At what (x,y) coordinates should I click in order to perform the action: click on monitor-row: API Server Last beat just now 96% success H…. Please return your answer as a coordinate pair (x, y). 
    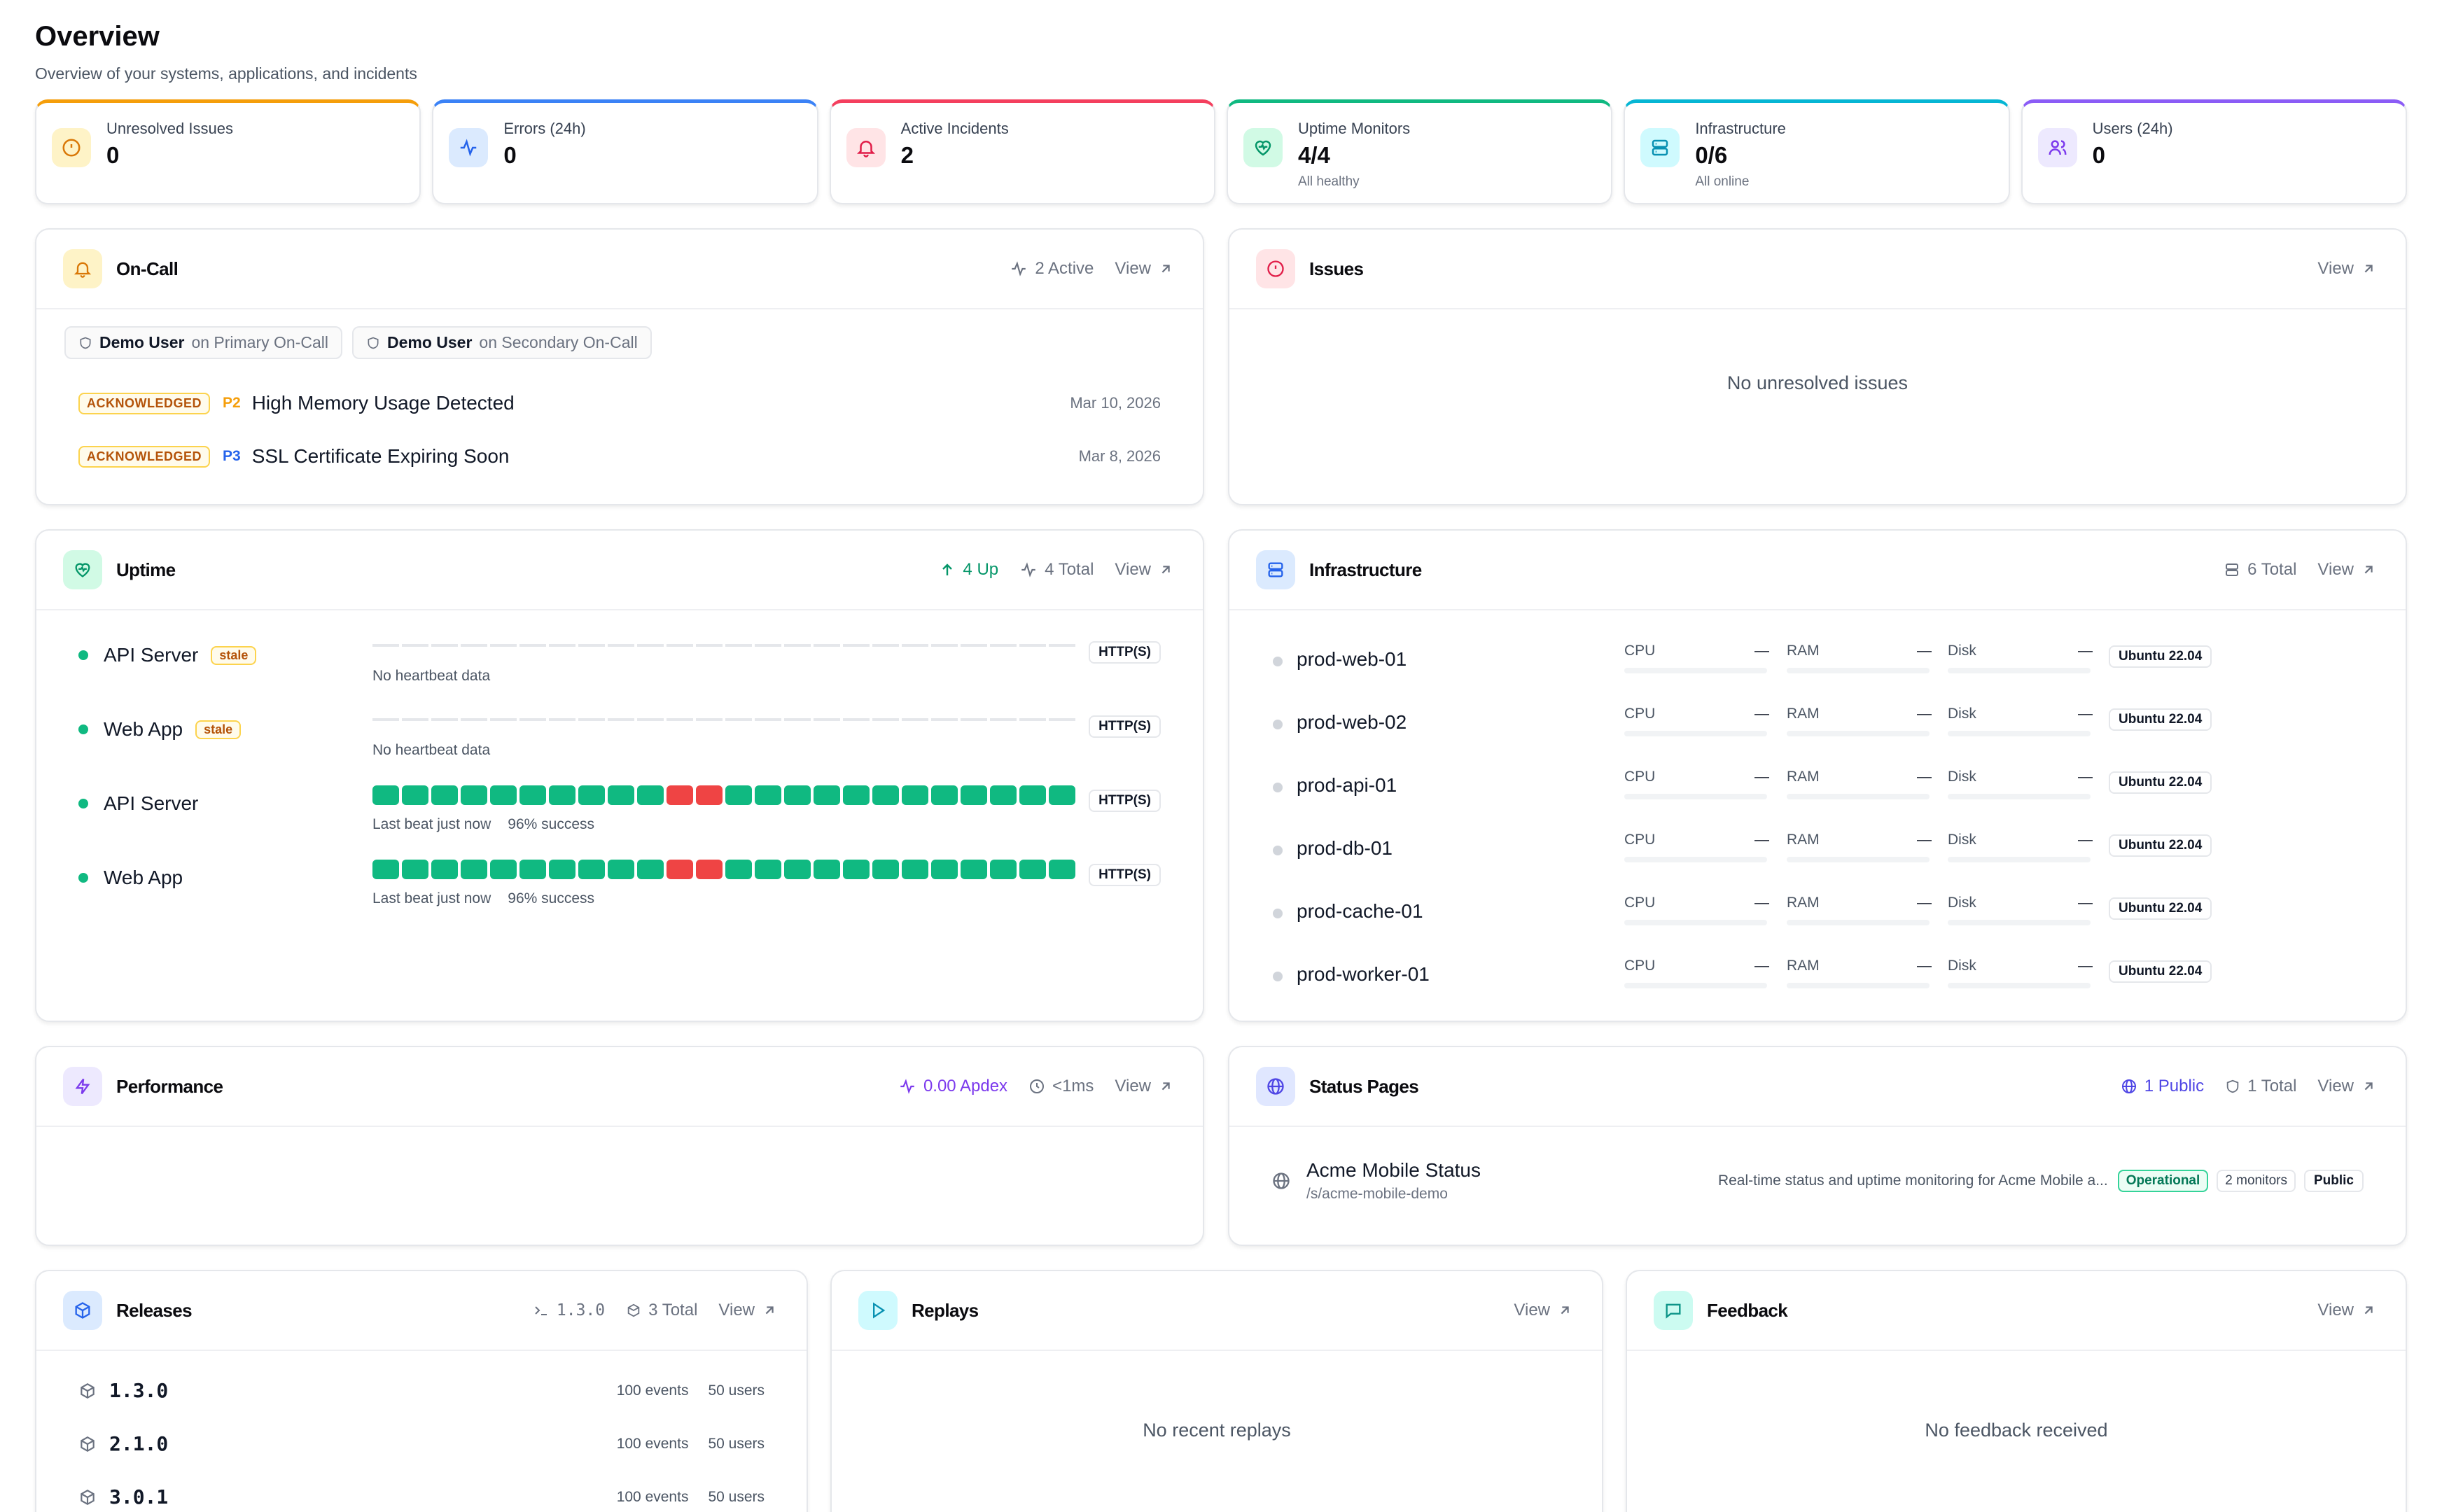
    Looking at the image, I should click on (619, 813).